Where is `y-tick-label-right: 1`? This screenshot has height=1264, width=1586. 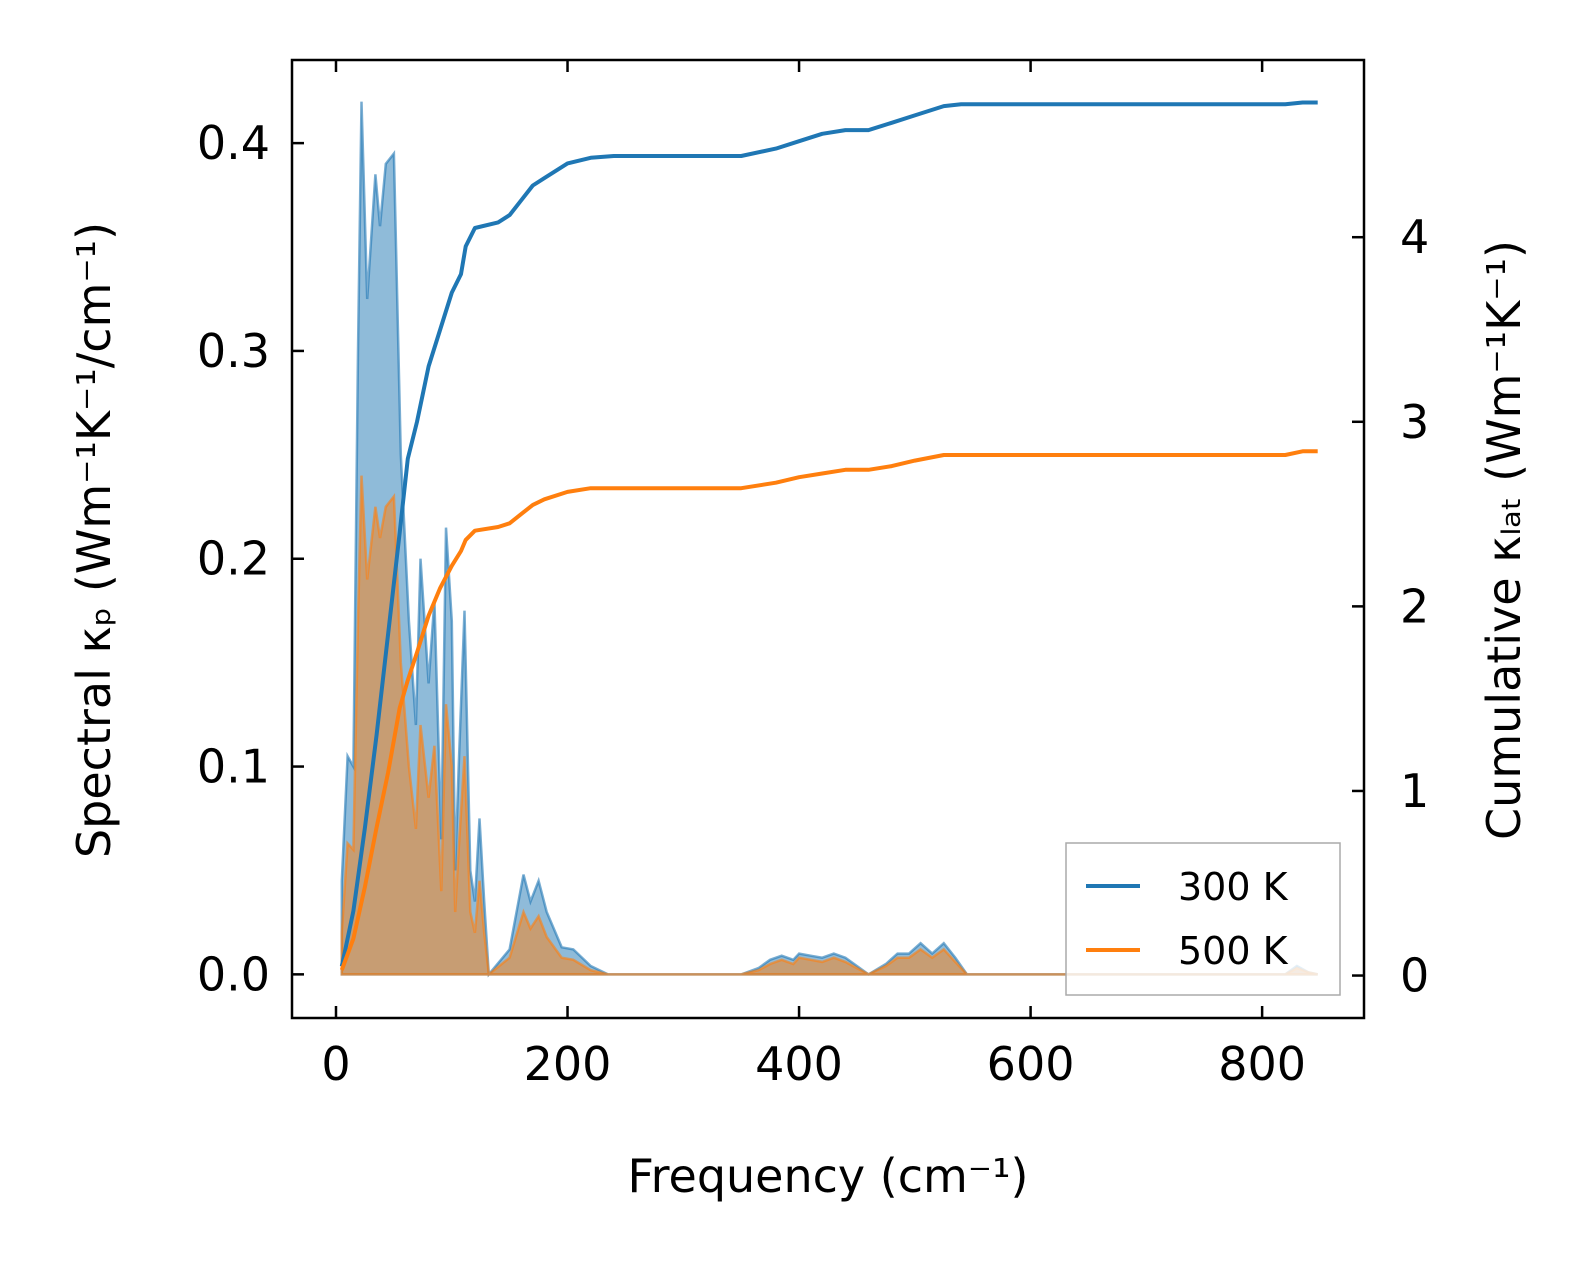 y-tick-label-right: 1 is located at coordinates (1414, 791).